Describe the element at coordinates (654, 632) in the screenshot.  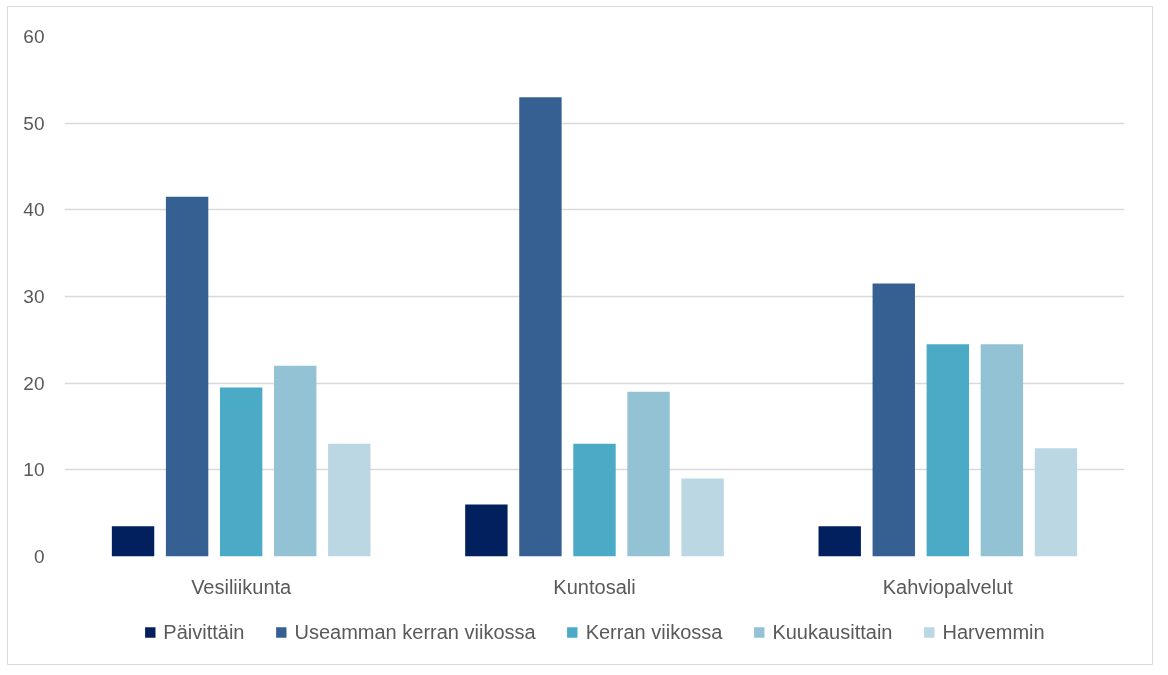
I see `legend-label: Kerran viikossa` at that location.